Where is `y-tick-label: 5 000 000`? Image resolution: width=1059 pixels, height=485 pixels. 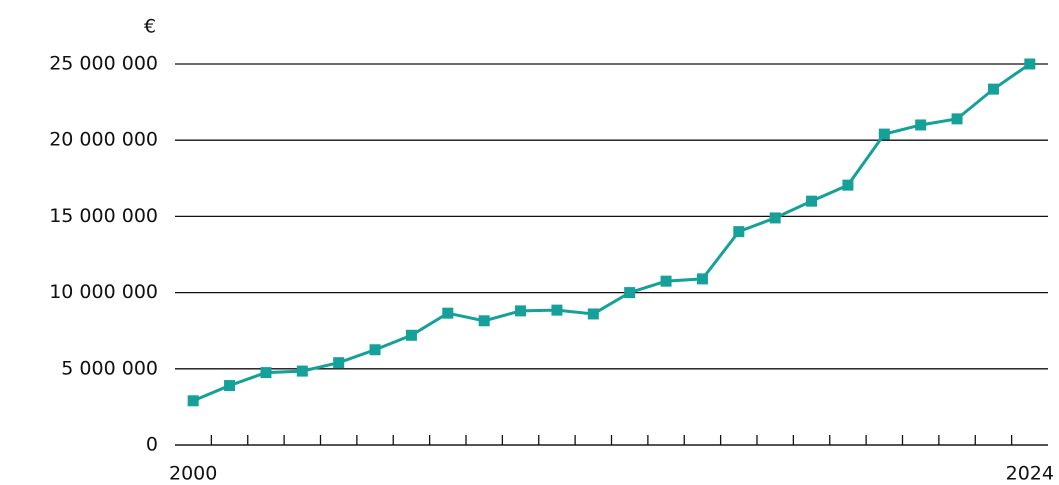 y-tick-label: 5 000 000 is located at coordinates (109, 368).